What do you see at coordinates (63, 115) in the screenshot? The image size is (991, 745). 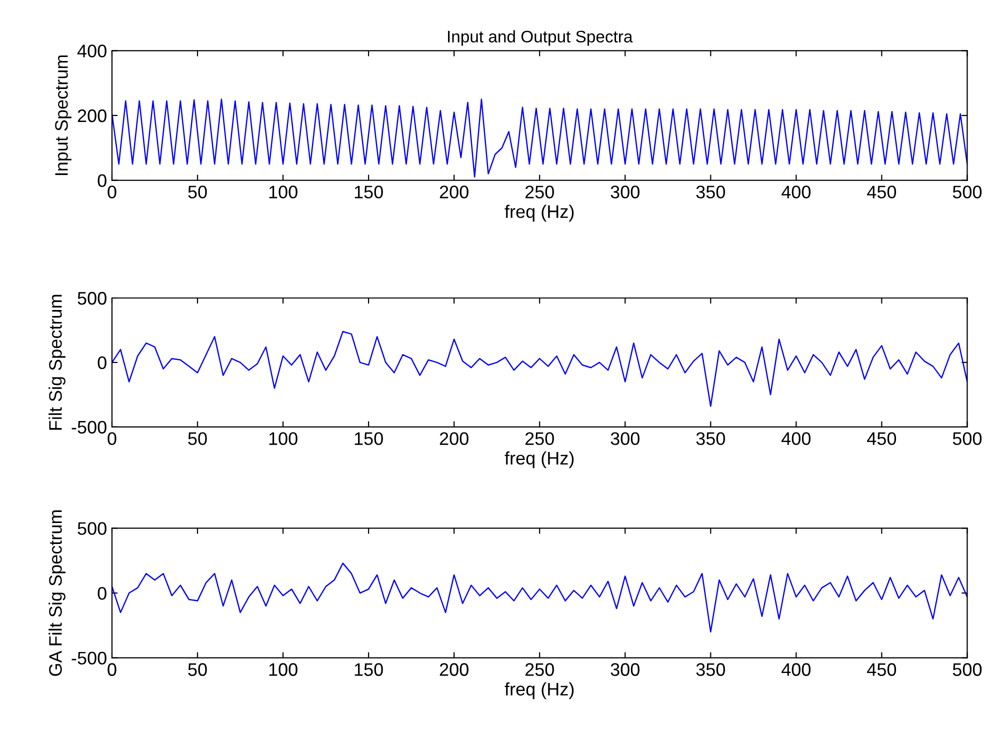 I see `y-axis-title: Input Spectrum` at bounding box center [63, 115].